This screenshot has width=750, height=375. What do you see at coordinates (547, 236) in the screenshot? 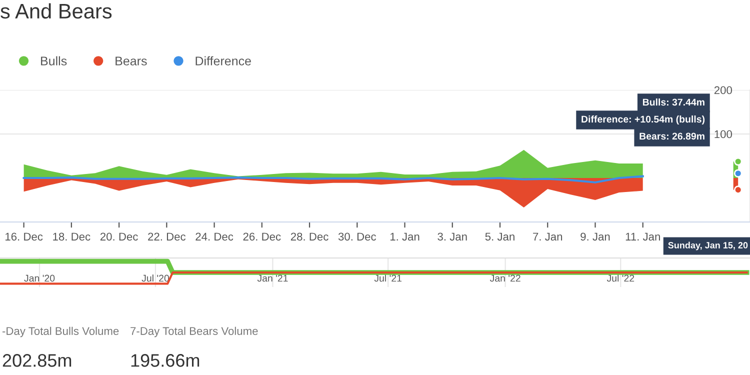
I see `x-tick-label: 7. Jan` at bounding box center [547, 236].